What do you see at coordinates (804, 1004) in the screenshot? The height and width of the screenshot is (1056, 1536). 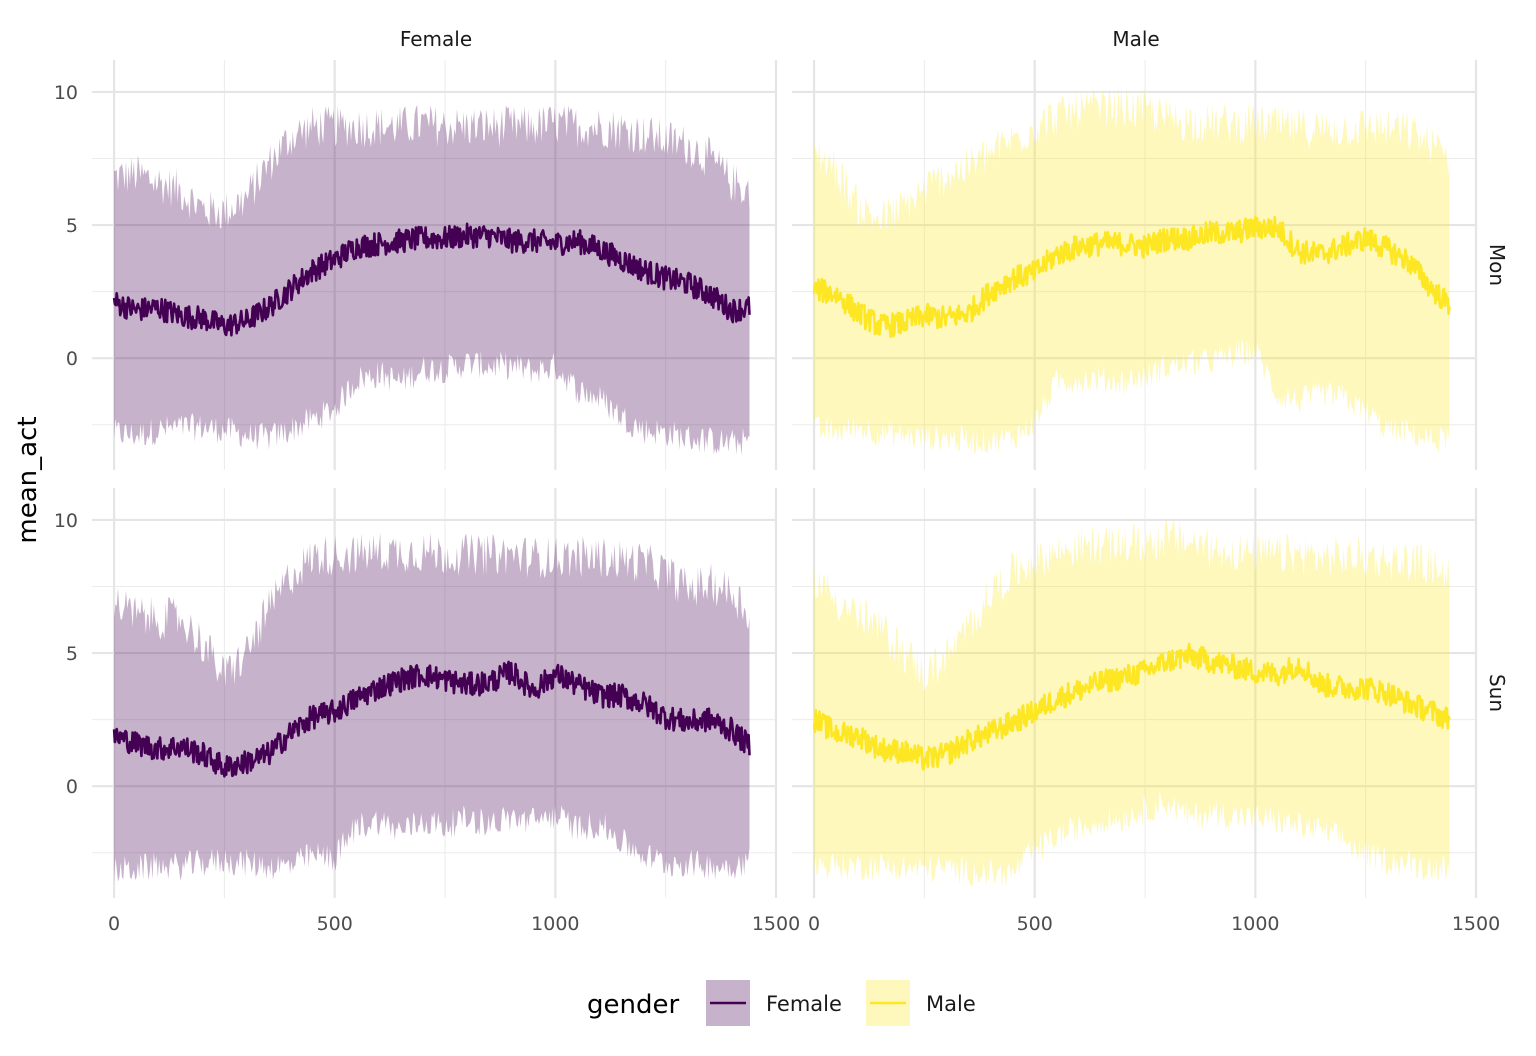 I see `legend-item-label: Female` at bounding box center [804, 1004].